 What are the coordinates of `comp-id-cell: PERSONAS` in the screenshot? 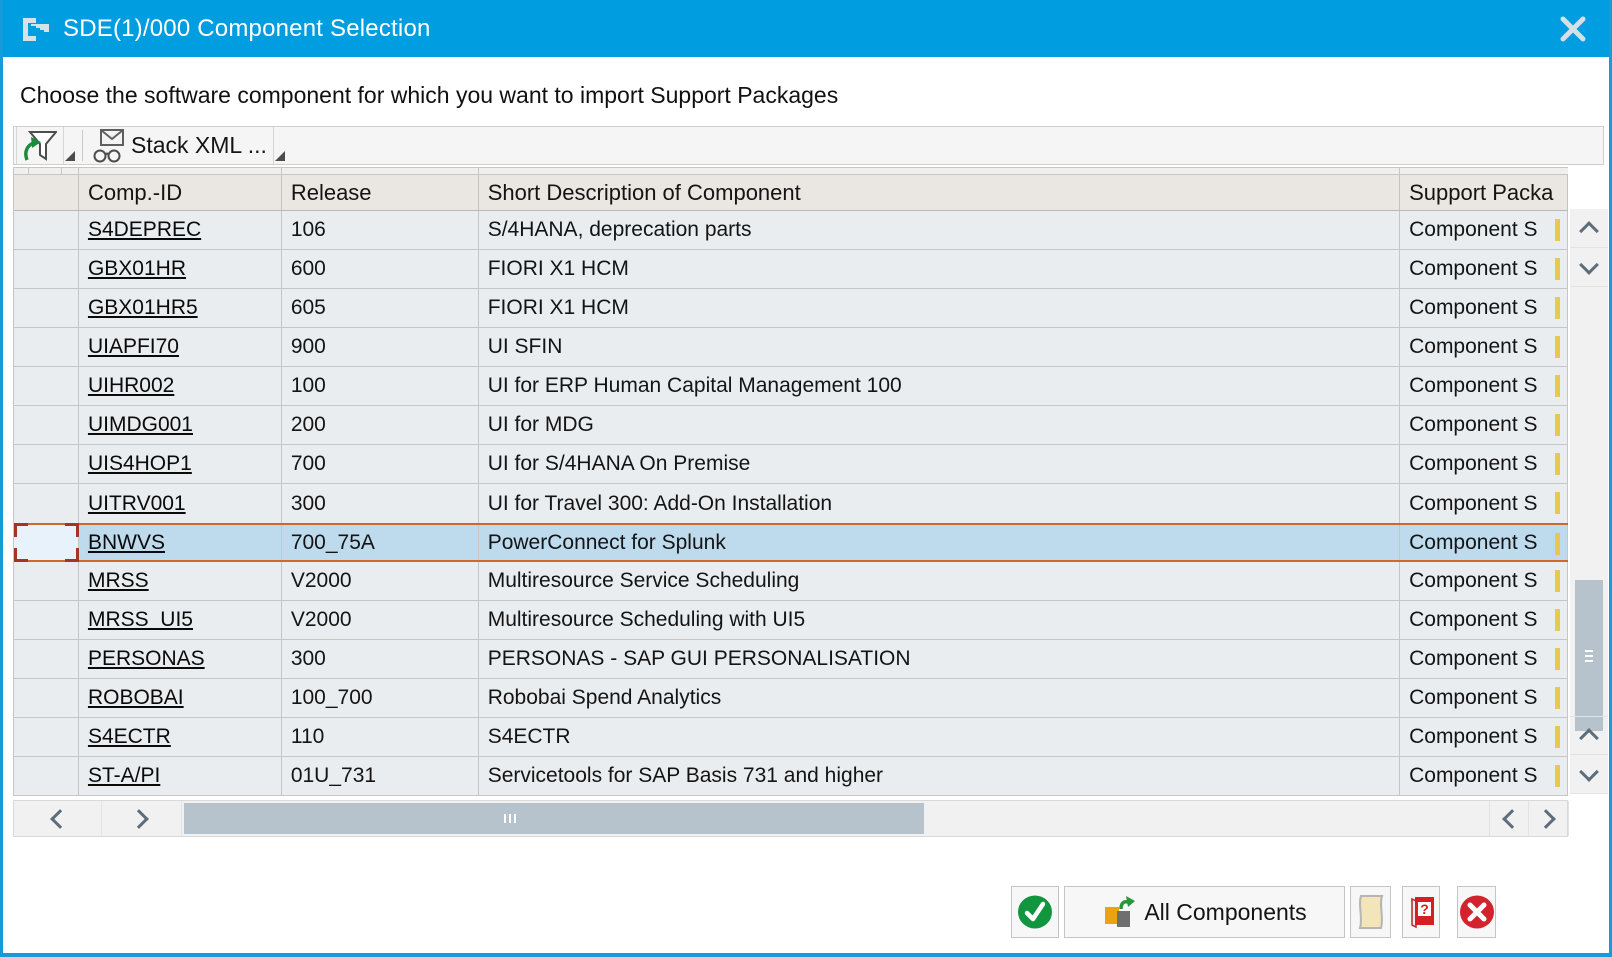 It's located at (180, 659).